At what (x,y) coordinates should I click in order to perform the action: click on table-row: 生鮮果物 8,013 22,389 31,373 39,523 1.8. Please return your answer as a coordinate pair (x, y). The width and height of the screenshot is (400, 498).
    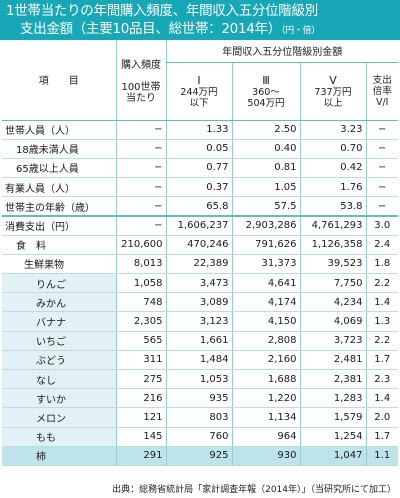
    Looking at the image, I should click on (200, 264).